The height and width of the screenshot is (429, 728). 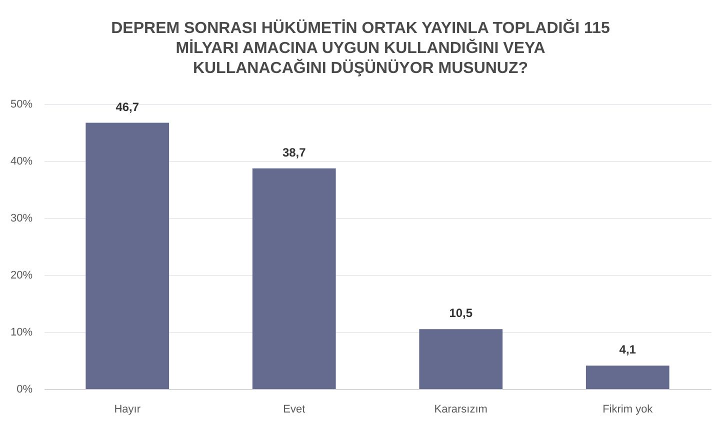 What do you see at coordinates (461, 313) in the screenshot?
I see `data-label: 10,5` at bounding box center [461, 313].